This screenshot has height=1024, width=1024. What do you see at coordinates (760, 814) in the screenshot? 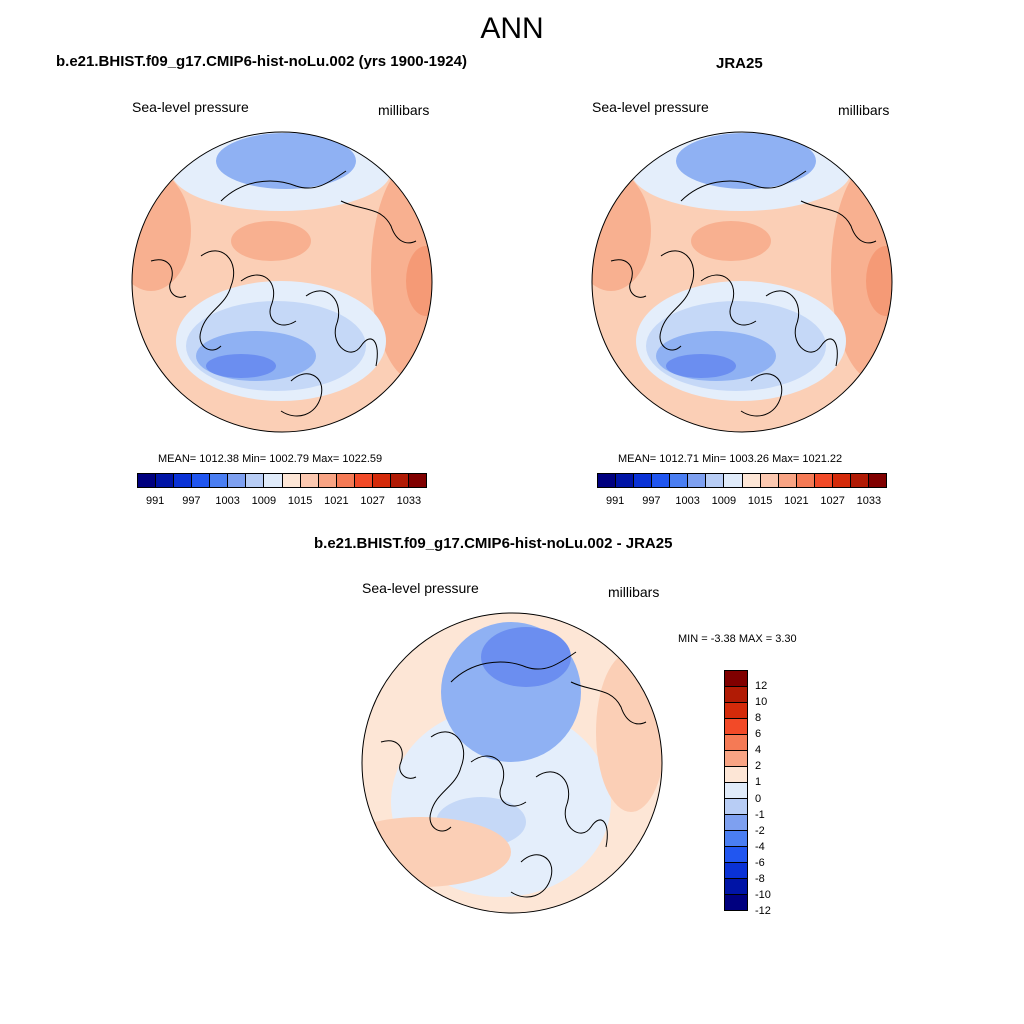
I see `colorbar-tick-label: -1` at bounding box center [760, 814].